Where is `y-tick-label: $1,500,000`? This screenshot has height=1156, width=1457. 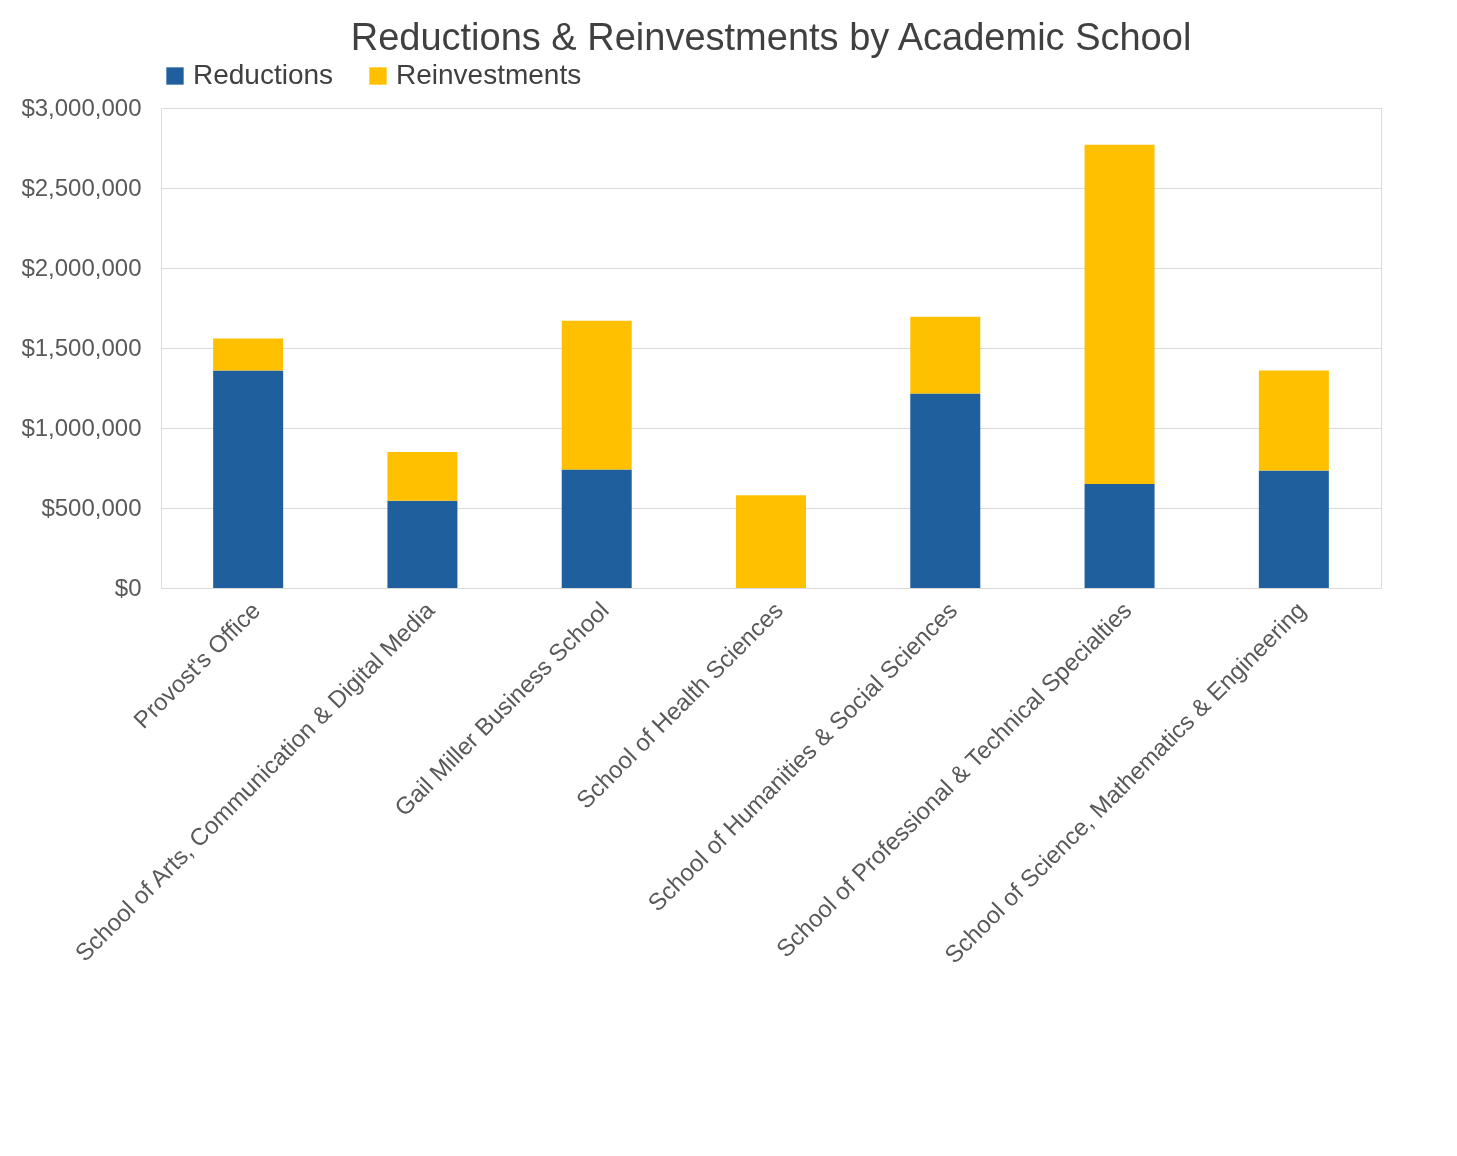 y-tick-label: $1,500,000 is located at coordinates (81, 347).